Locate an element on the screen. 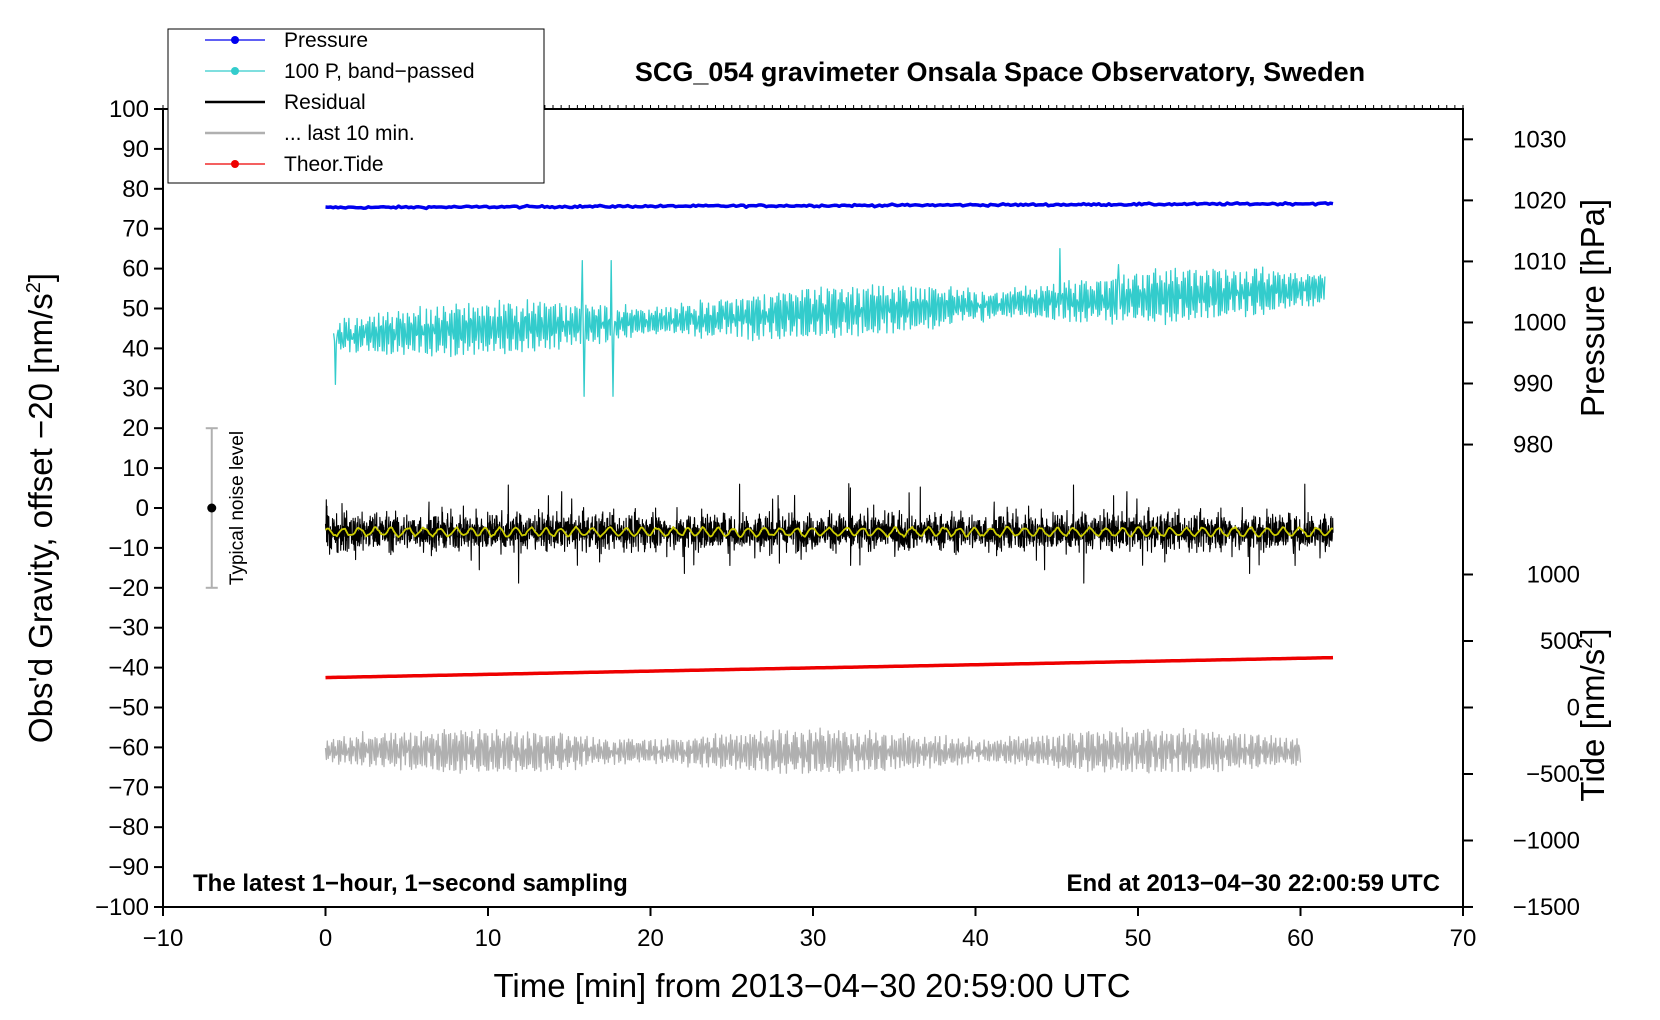 The image size is (1660, 1020). y-axis-title-superscript: 2 is located at coordinates (34, 287).